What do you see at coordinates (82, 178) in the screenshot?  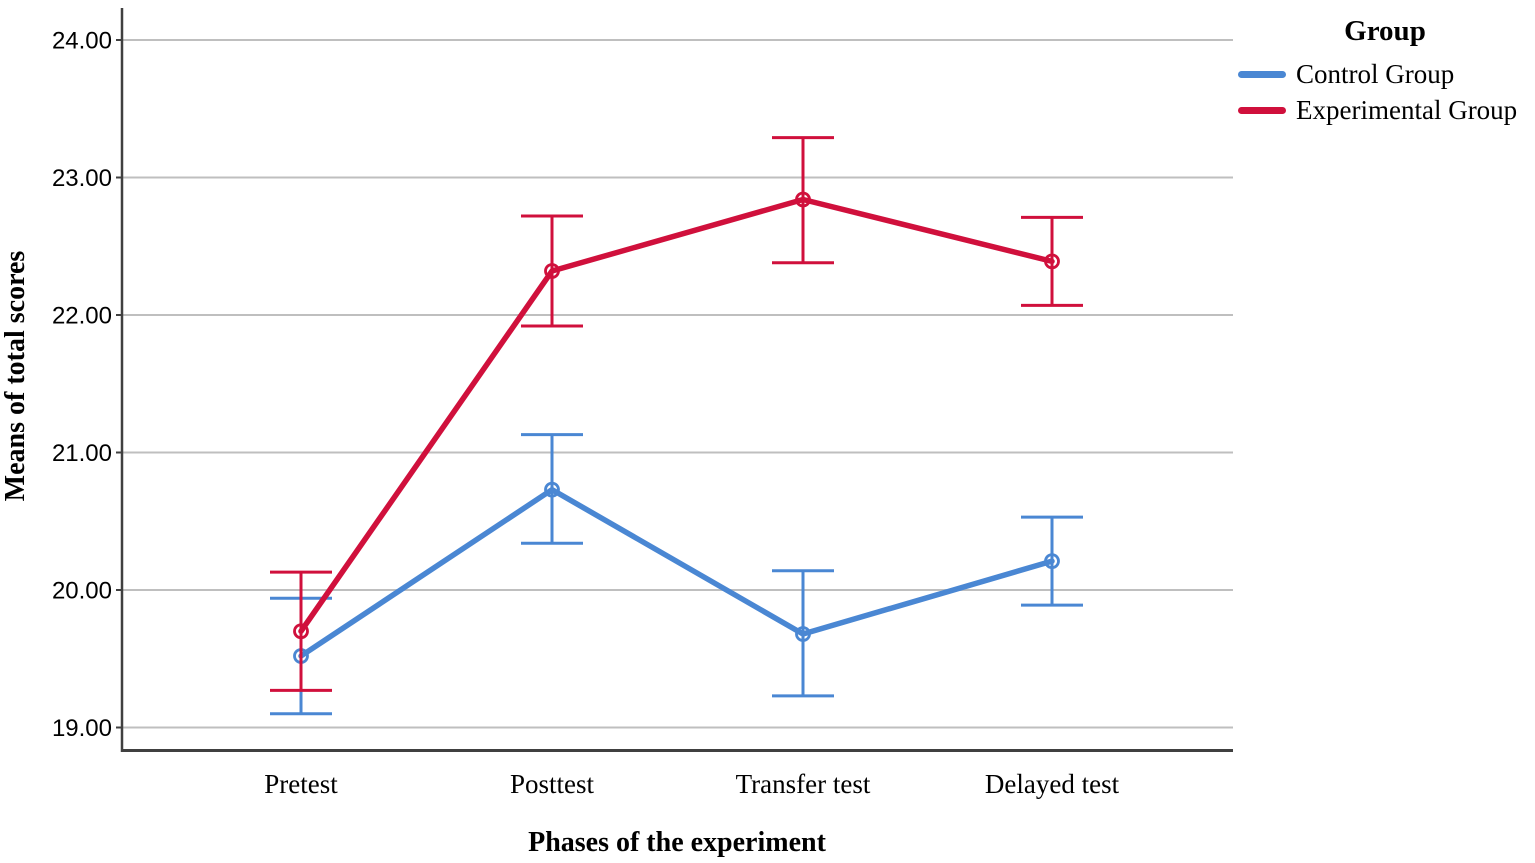 I see `y-tick-label: 23.00` at bounding box center [82, 178].